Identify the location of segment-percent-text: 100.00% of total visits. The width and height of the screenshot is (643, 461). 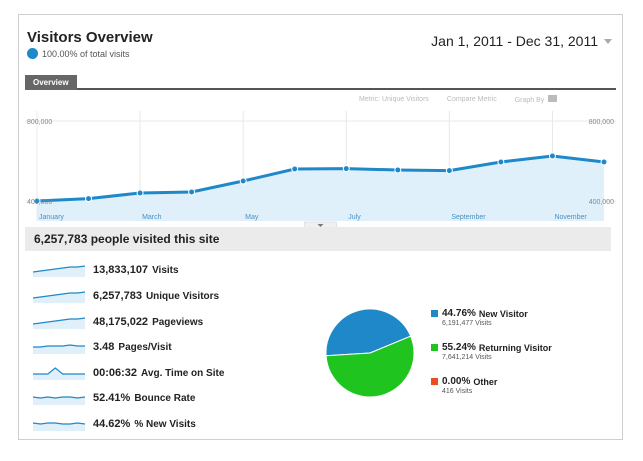
(86, 53).